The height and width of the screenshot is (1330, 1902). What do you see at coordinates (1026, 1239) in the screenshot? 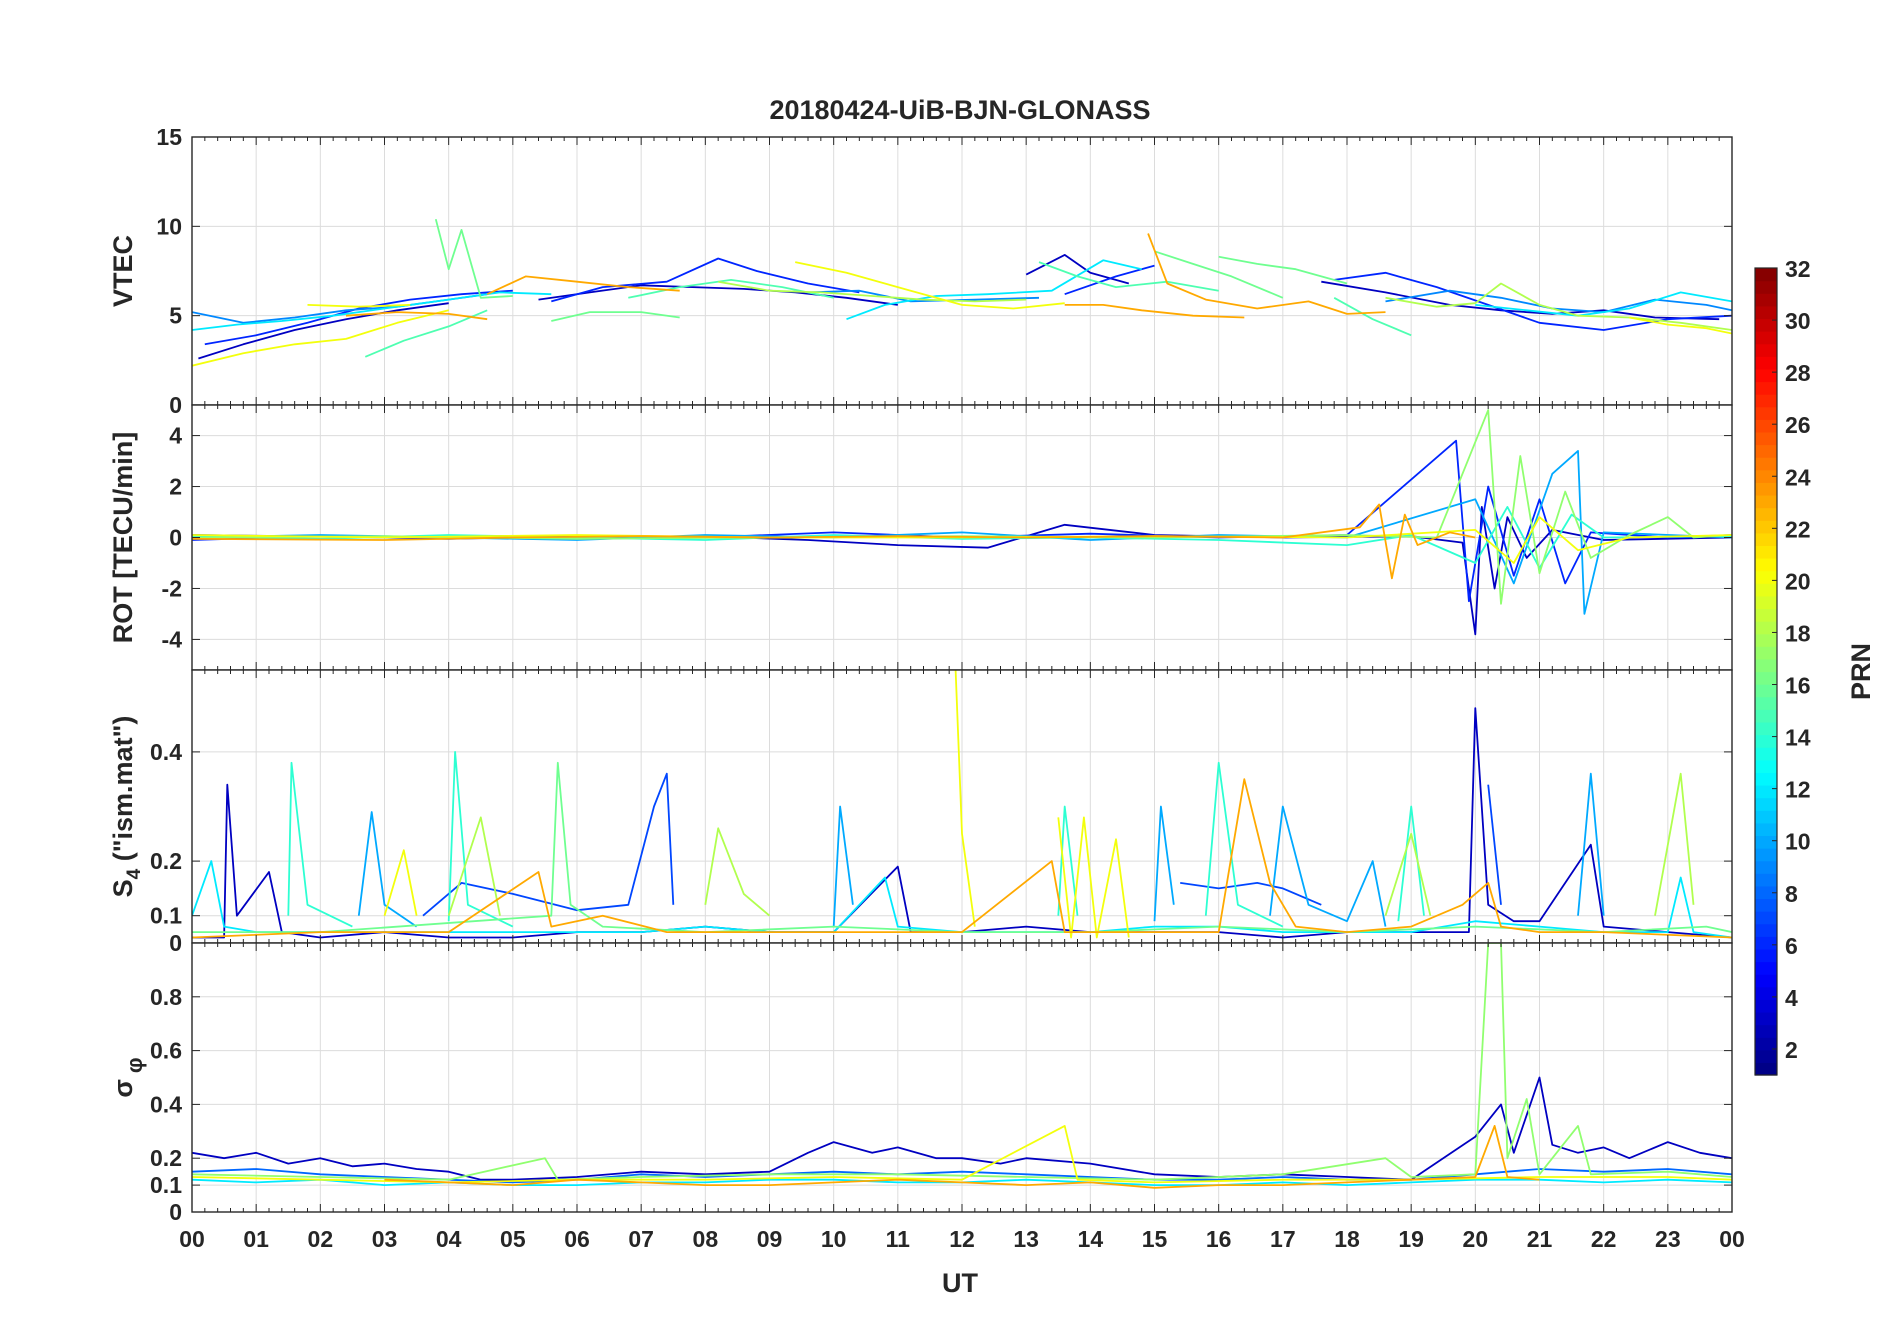
I see `x-tick-label: 13` at bounding box center [1026, 1239].